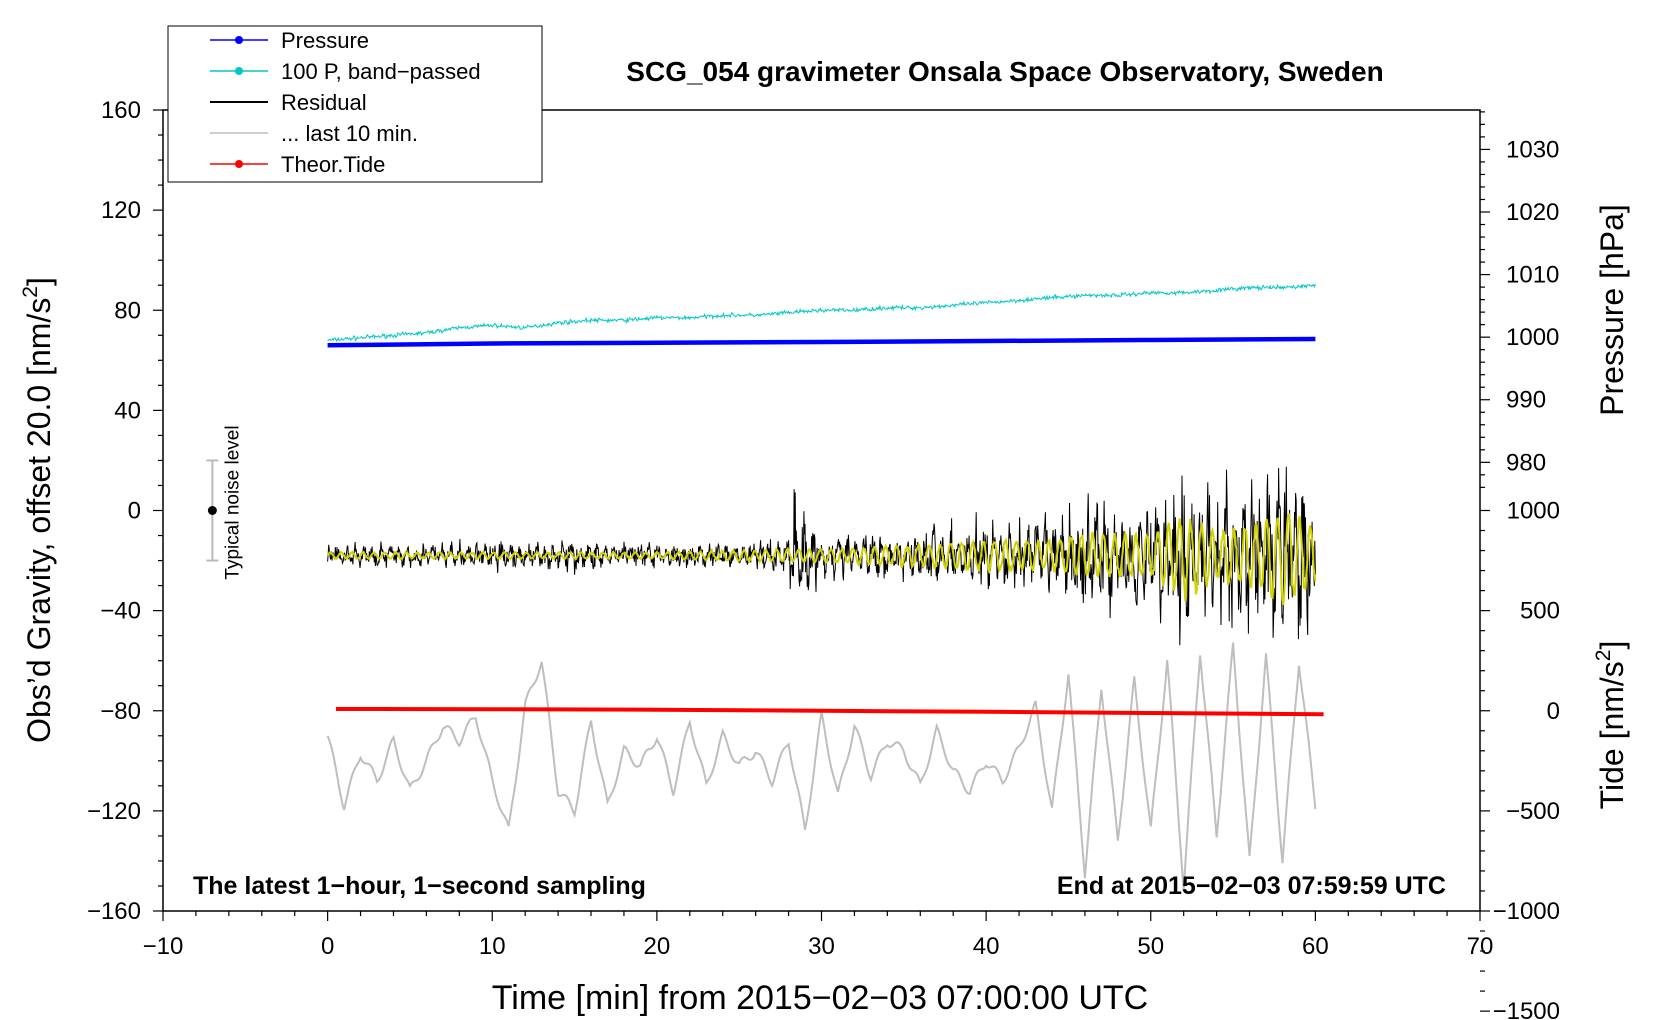 The height and width of the screenshot is (1020, 1660). I want to click on y-axis-pressure: 1030 1020 1010 1000 990 980, so click(1519, 299).